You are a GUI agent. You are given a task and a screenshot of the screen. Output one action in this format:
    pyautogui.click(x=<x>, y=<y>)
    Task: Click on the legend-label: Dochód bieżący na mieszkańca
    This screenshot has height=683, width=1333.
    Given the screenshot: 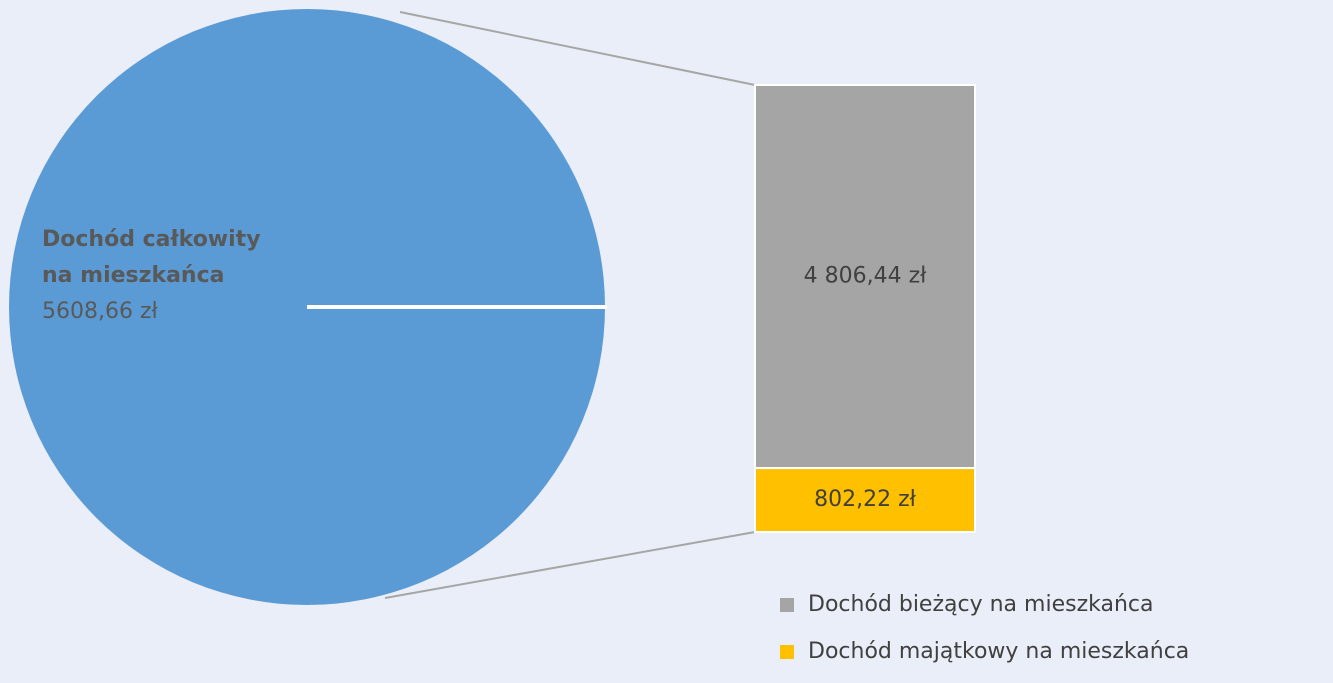 What is the action you would take?
    pyautogui.click(x=980, y=604)
    